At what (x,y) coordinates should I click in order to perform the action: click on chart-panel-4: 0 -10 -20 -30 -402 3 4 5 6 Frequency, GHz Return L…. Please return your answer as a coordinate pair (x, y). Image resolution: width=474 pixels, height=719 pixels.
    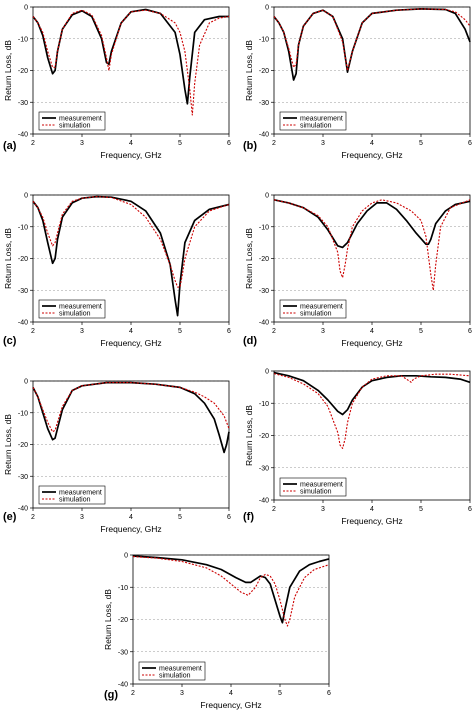
    Looking at the image, I should click on (357, 271).